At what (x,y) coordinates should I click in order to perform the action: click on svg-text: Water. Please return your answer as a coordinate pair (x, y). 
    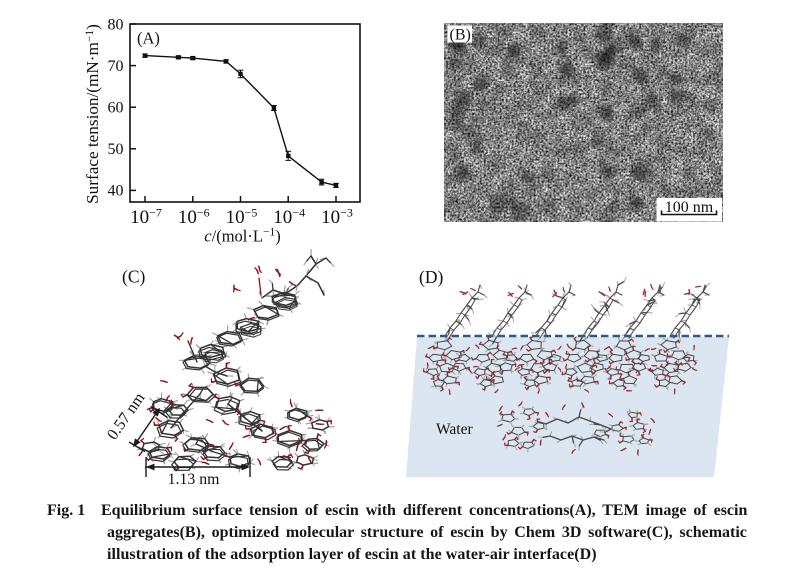
    Looking at the image, I should click on (454, 429).